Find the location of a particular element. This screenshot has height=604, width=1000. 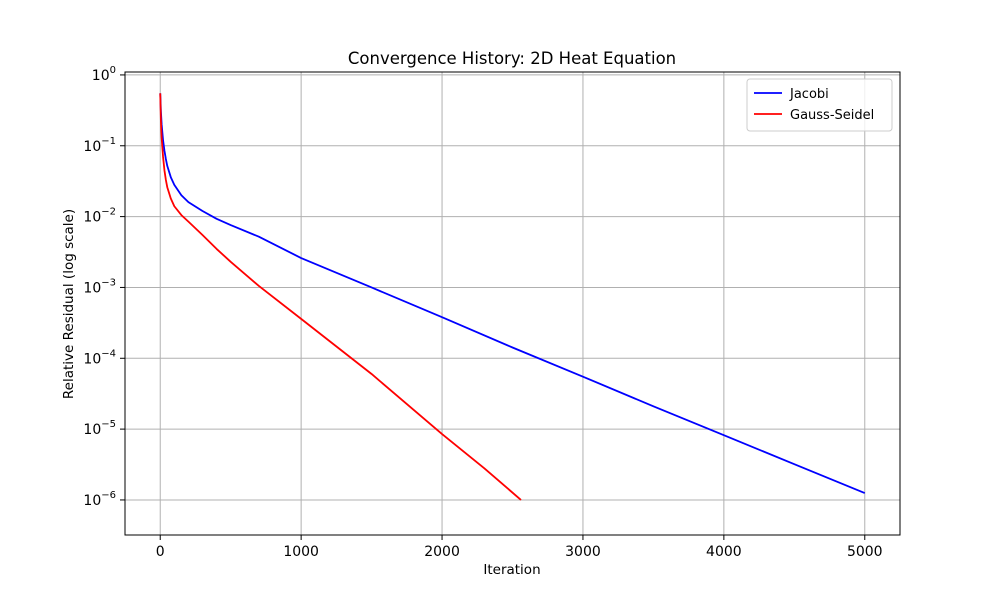

y-tick-label-exponent: −4 is located at coordinates (108, 353).